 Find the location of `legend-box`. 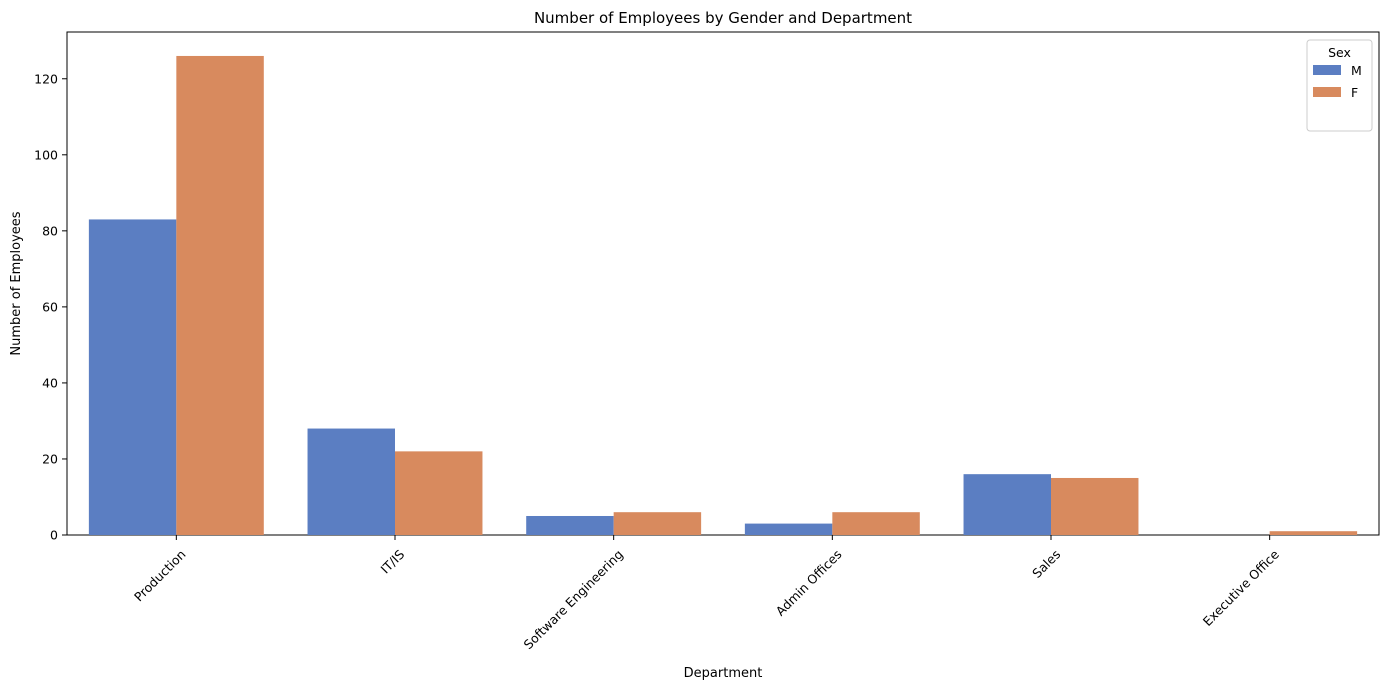

legend-box is located at coordinates (1339, 85).